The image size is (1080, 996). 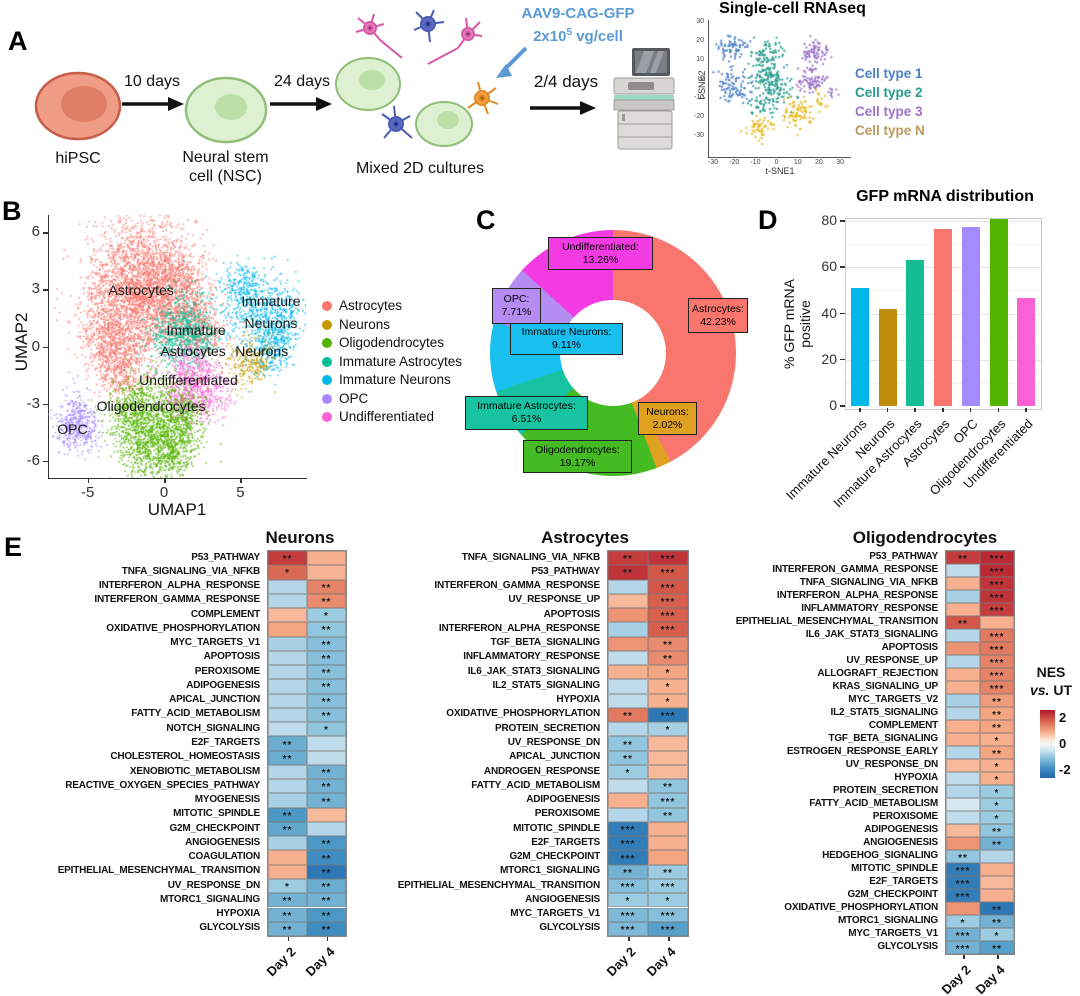 I want to click on heatmap-row-label: HYPOXIA, so click(x=578, y=700).